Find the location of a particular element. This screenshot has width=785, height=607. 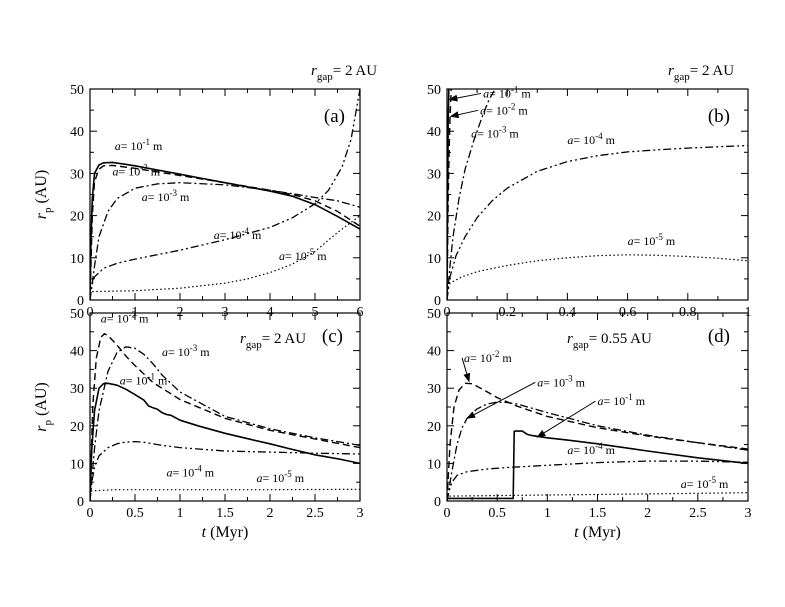

panel-label: (d) is located at coordinates (719, 336).